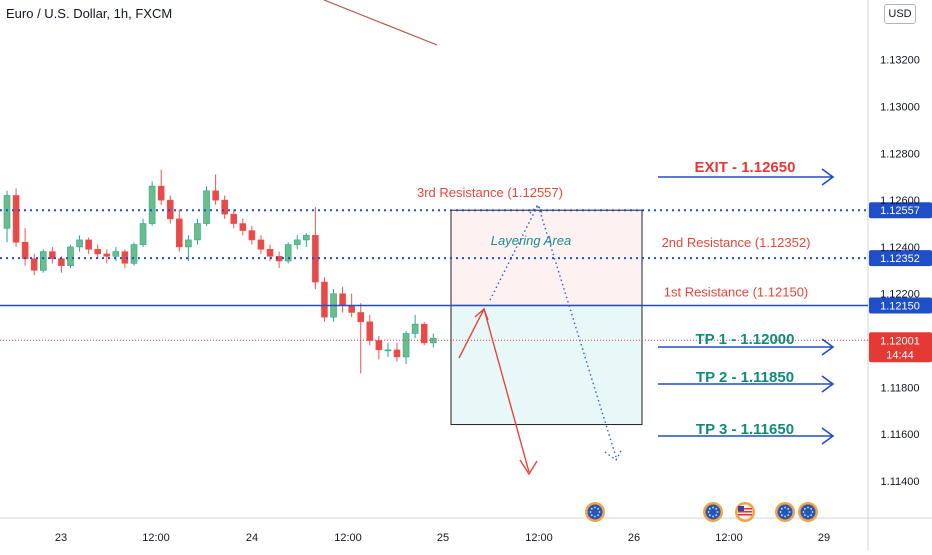 The width and height of the screenshot is (932, 555). I want to click on target-label: EXIT - 1.12650, so click(745, 167).